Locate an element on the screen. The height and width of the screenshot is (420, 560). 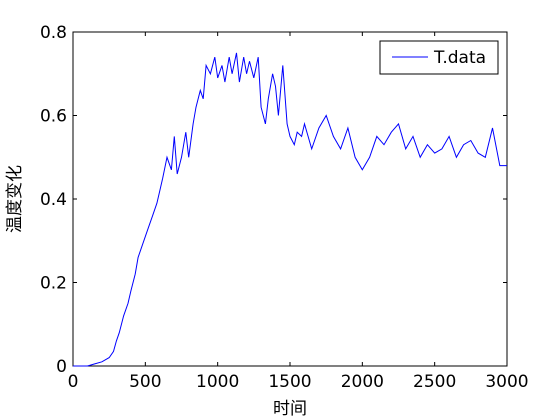
y-axis-title: 温度变化 is located at coordinates (15, 199).